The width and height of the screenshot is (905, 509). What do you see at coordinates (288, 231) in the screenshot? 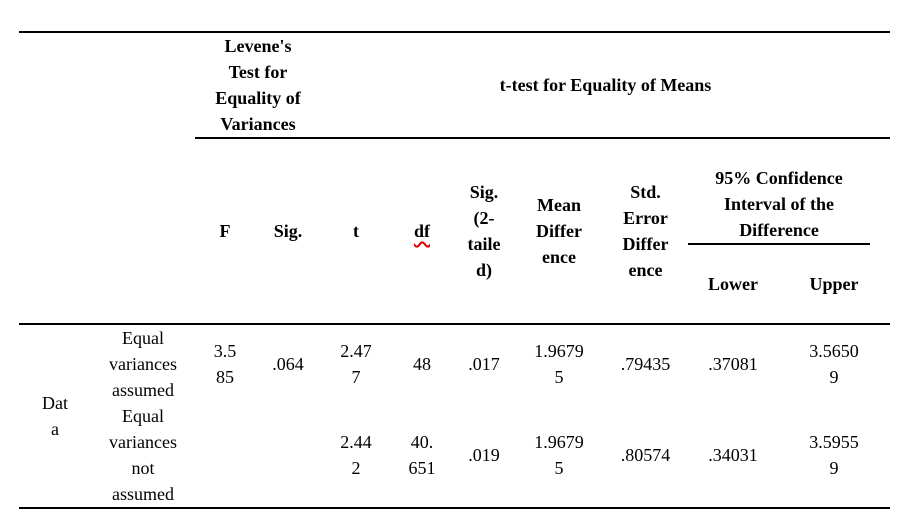
I see `col-header-sig: Sig.` at bounding box center [288, 231].